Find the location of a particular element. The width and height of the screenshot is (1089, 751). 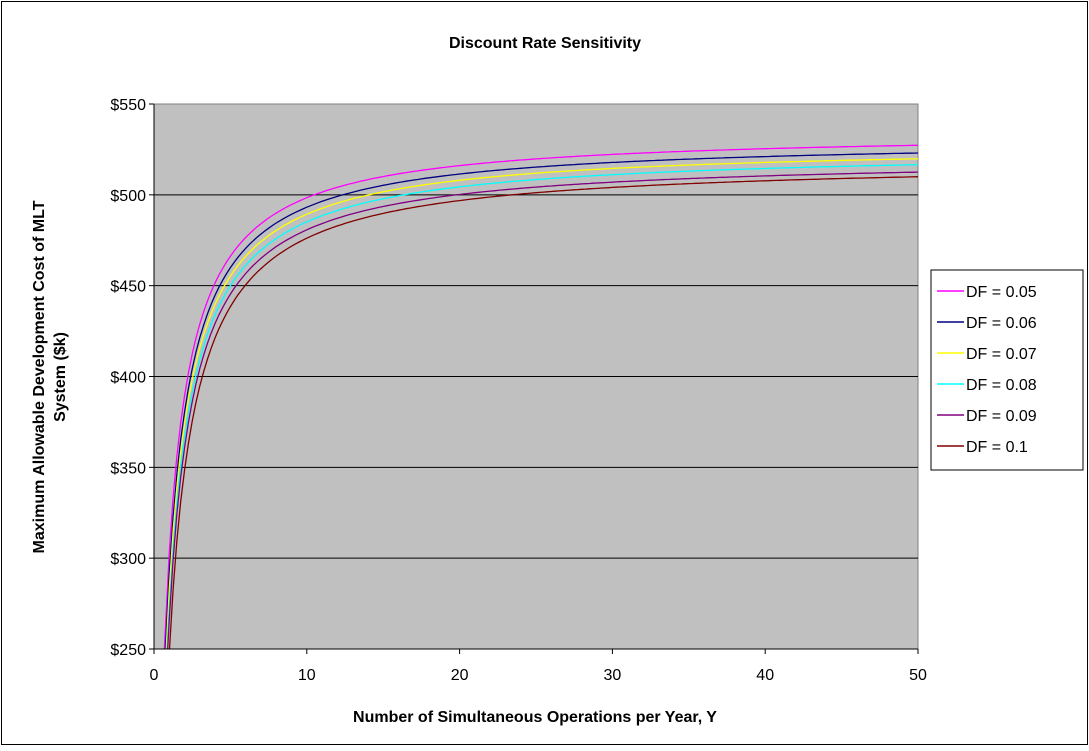

legend-box is located at coordinates (1007, 370).